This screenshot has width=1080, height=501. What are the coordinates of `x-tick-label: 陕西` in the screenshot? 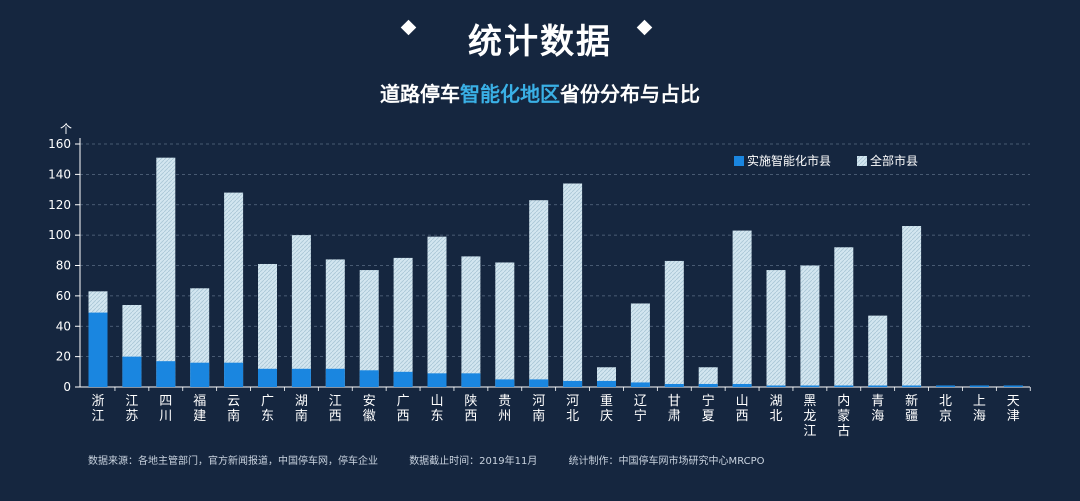 It's located at (470, 409).